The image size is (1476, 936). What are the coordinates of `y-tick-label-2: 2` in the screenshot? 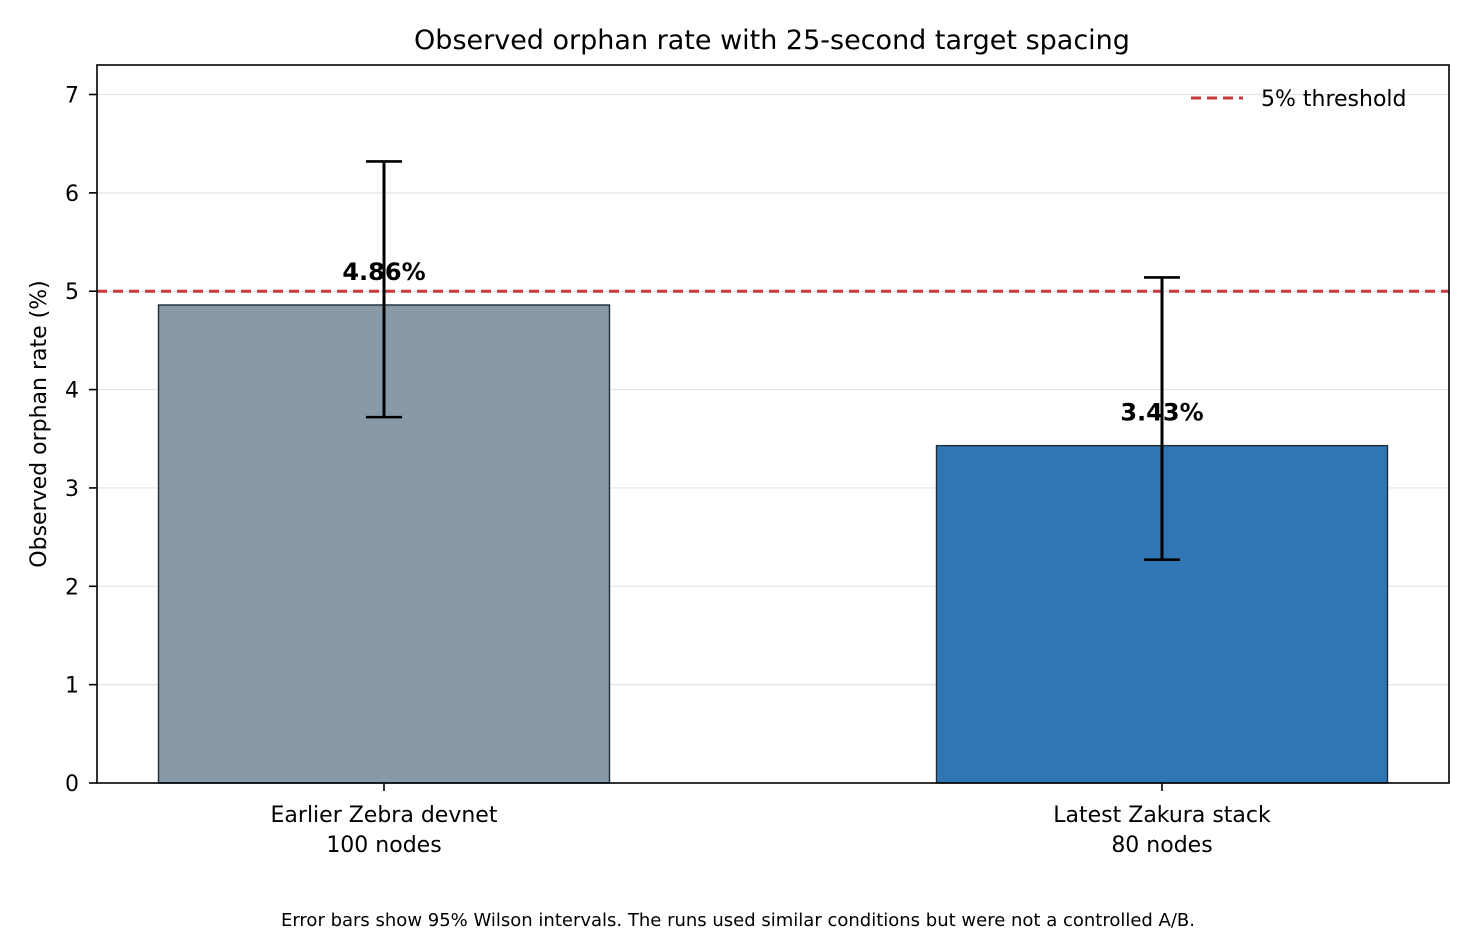 It's located at (72, 587).